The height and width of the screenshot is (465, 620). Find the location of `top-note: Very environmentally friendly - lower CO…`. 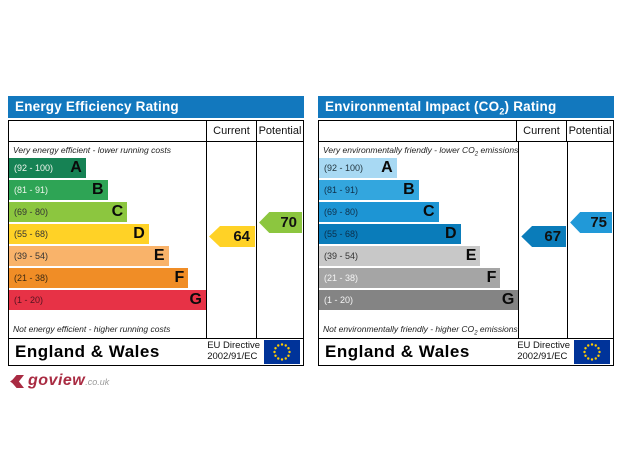

top-note: Very environmentally friendly - lower CO… is located at coordinates (421, 151).